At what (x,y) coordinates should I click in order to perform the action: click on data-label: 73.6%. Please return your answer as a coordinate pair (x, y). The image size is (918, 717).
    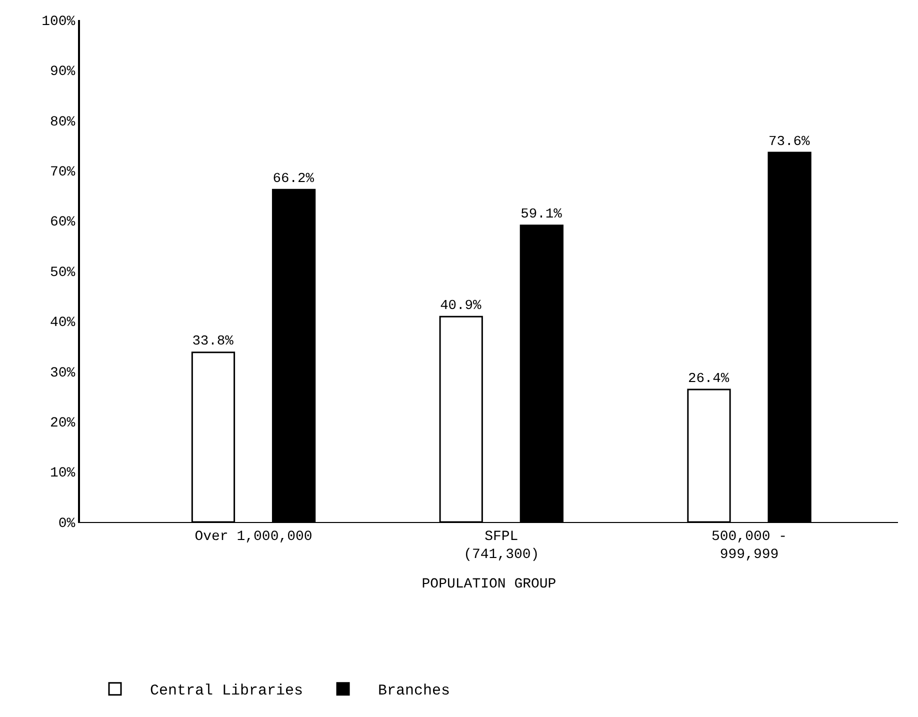
    Looking at the image, I should click on (789, 142).